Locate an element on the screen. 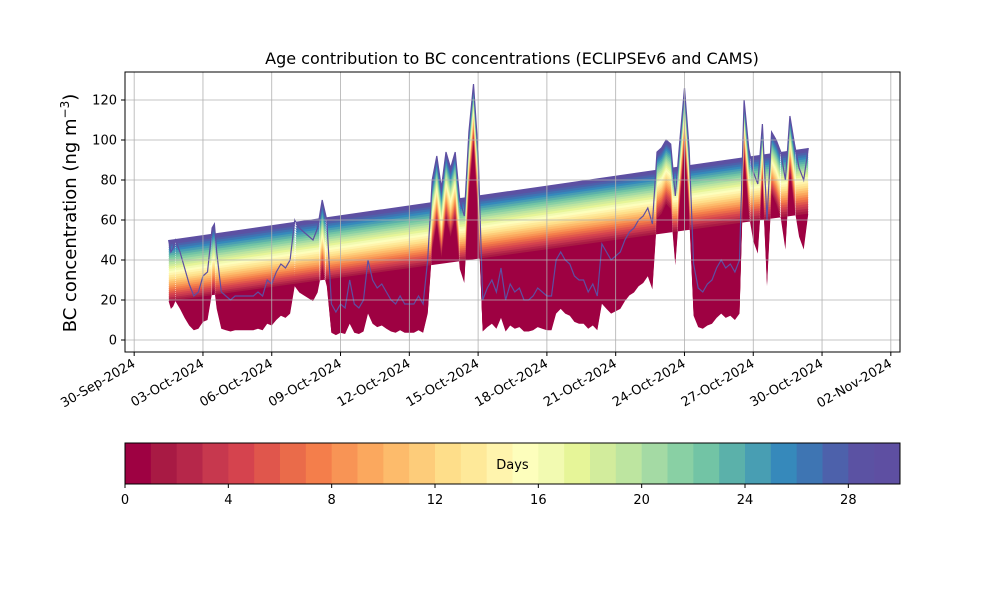 Image resolution: width=1000 pixels, height=604 pixels. x-tick-label: 15-Oct-2024 is located at coordinates (443, 383).